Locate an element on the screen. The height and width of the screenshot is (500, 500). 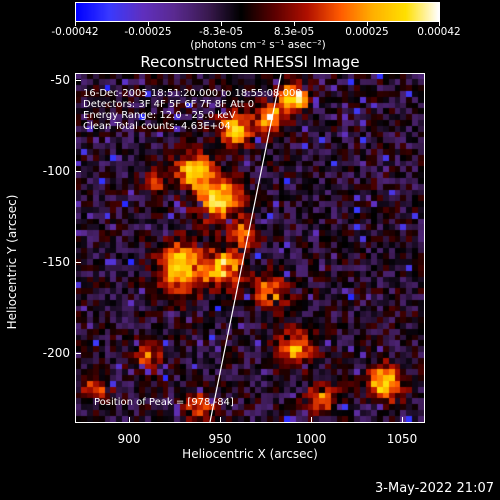
image-title: Reconstructed RHESSI Image is located at coordinates (250, 62).